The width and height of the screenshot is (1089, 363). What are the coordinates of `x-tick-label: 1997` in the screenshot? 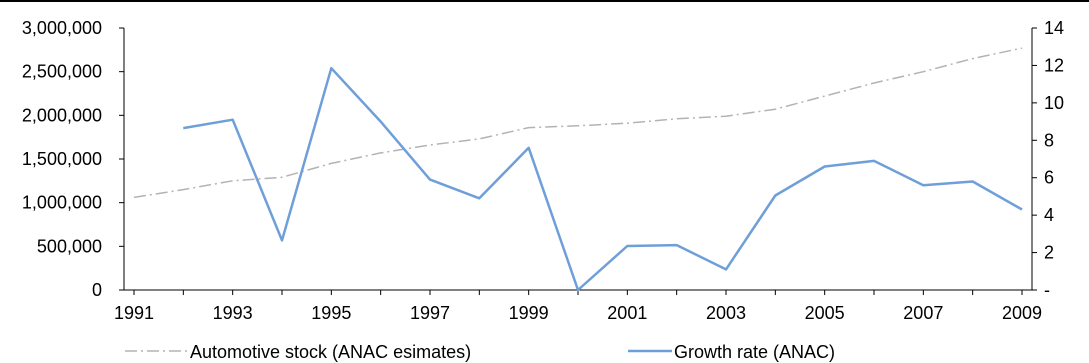 It's located at (430, 313).